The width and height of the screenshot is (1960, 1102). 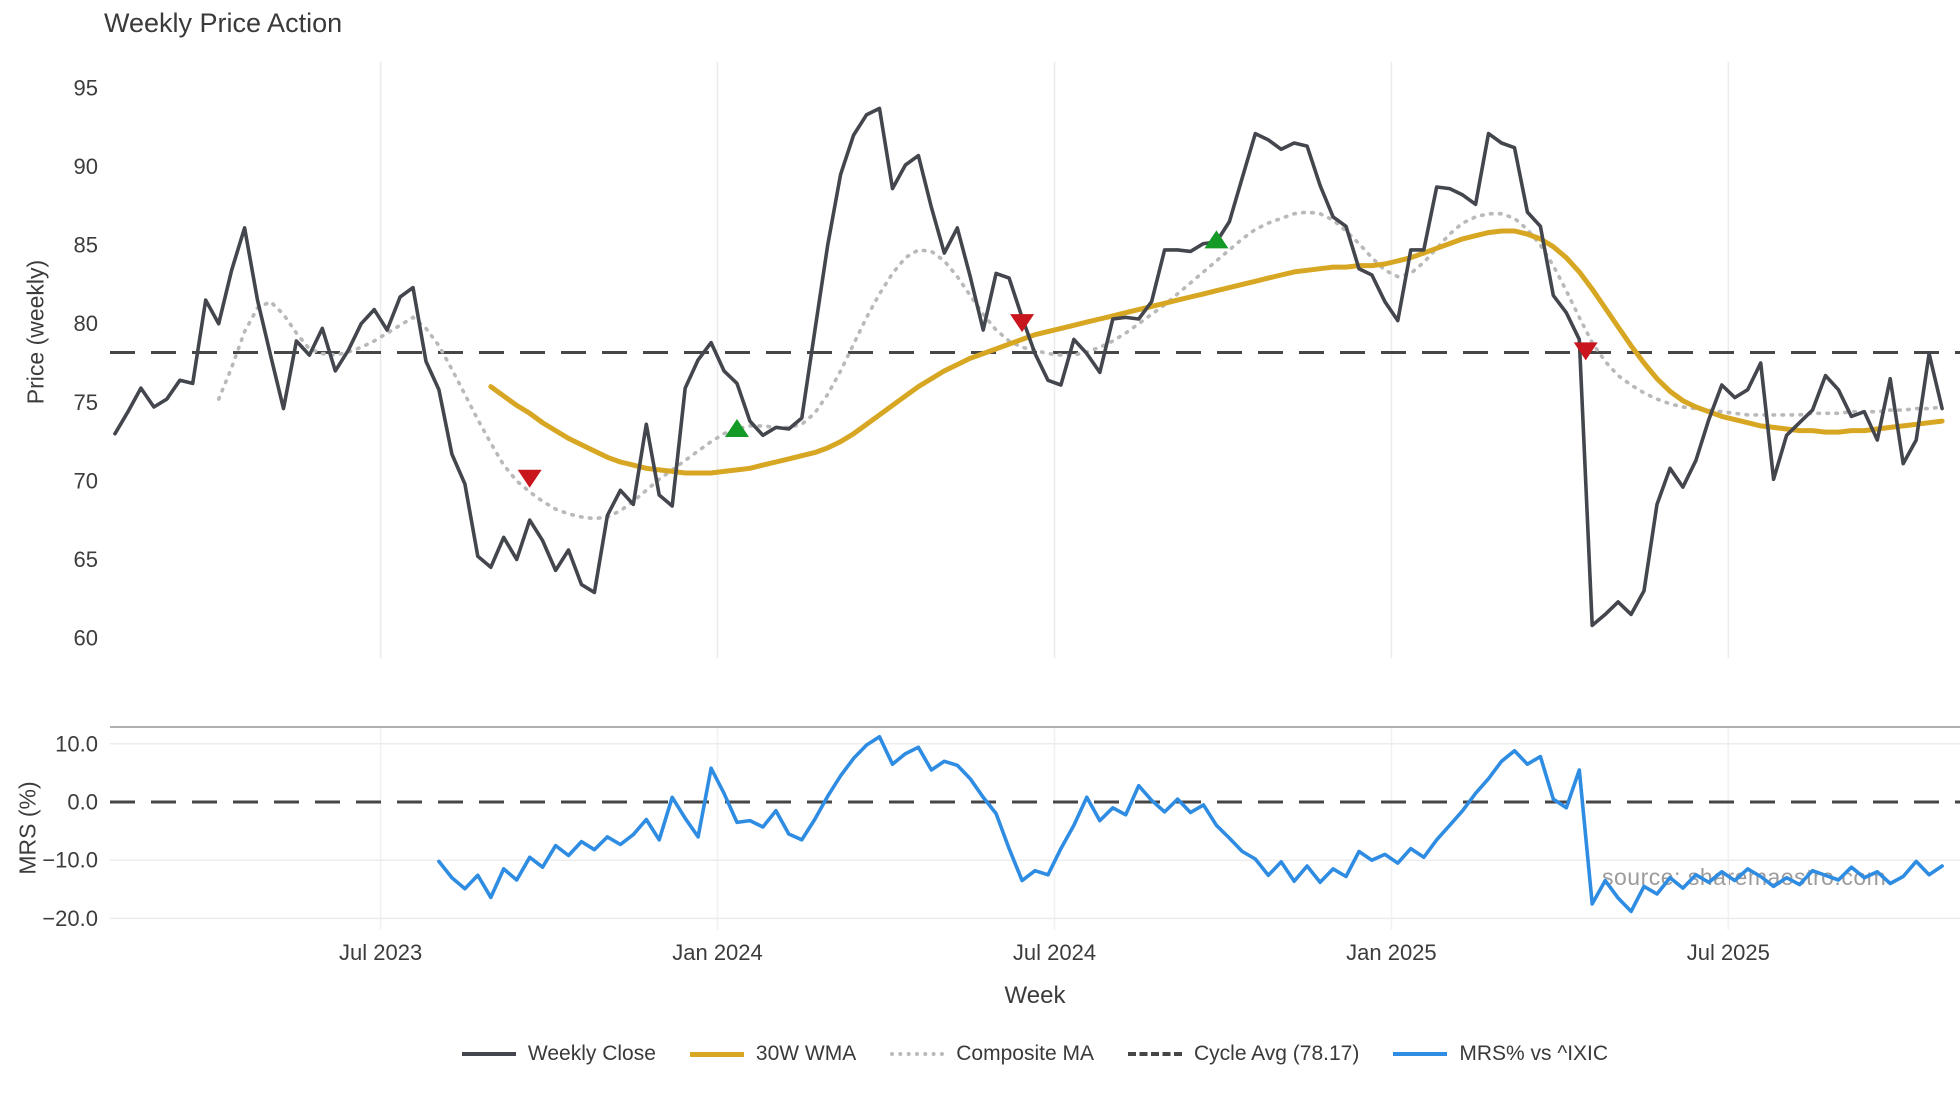 What do you see at coordinates (1420, 1054) in the screenshot?
I see `mrs-line-sample` at bounding box center [1420, 1054].